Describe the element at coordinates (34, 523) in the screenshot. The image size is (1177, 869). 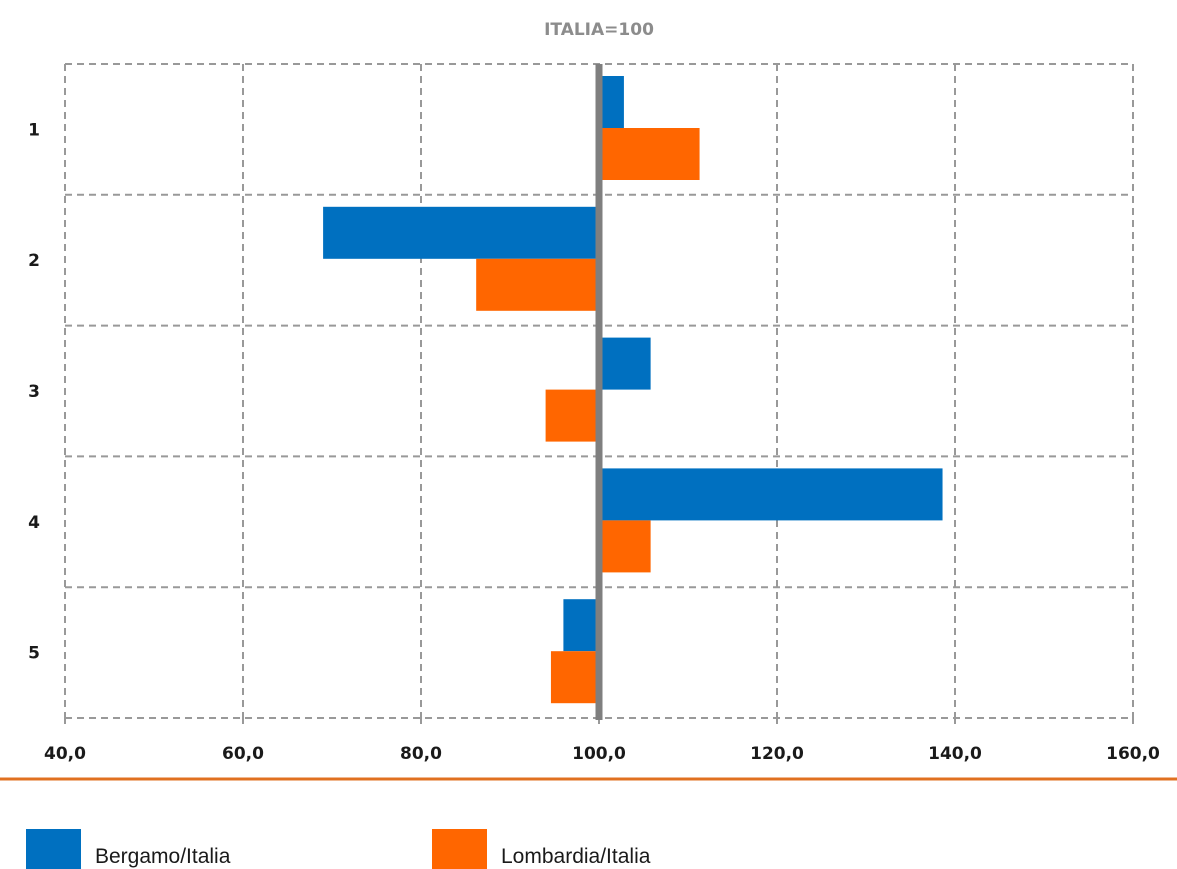
I see `y-tick-label: 4` at that location.